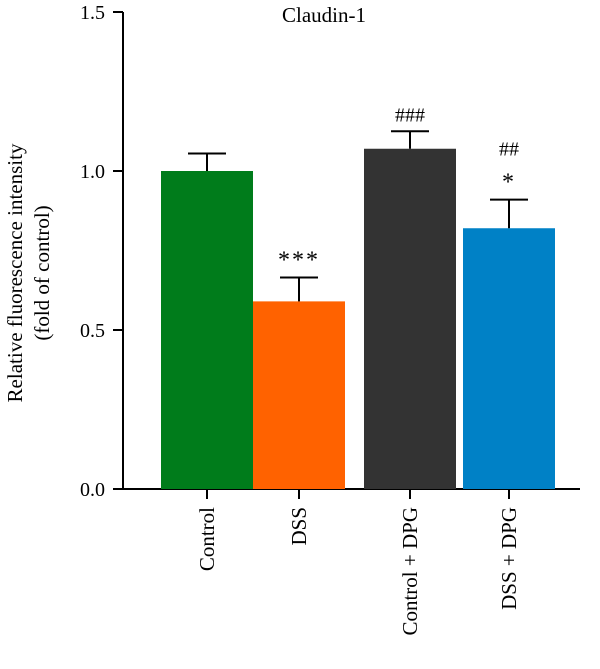  I want to click on x-tick-label: Control + DPG, so click(410, 571).